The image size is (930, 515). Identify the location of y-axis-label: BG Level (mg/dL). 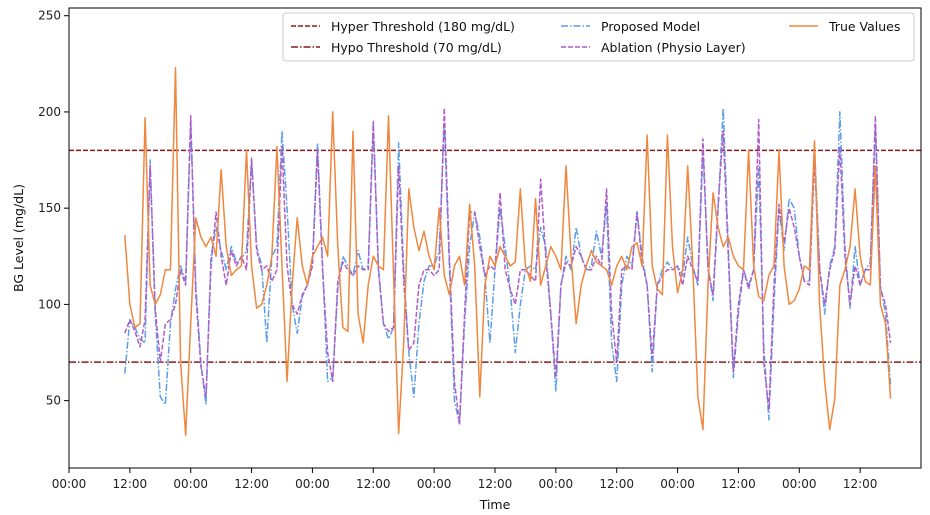
(18, 238).